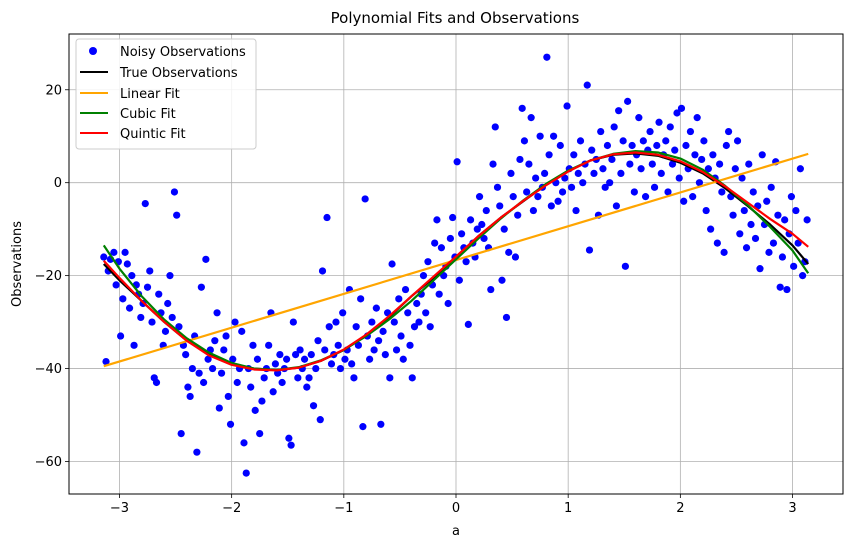 This screenshot has width=853, height=547. I want to click on y-tick-label: 0, so click(58, 183).